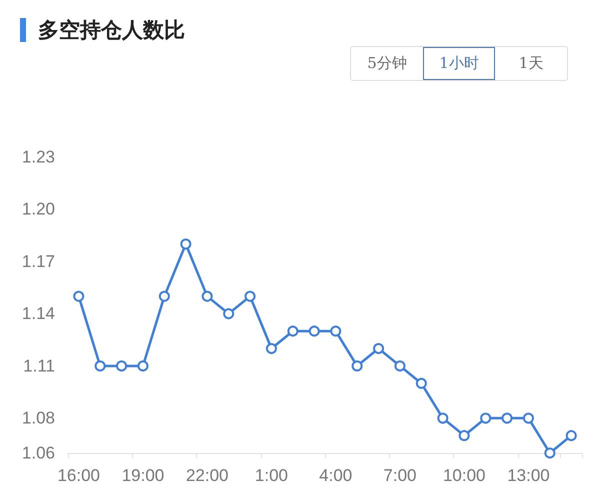 The image size is (600, 498). What do you see at coordinates (464, 475) in the screenshot?
I see `x-tick-label: 10:00` at bounding box center [464, 475].